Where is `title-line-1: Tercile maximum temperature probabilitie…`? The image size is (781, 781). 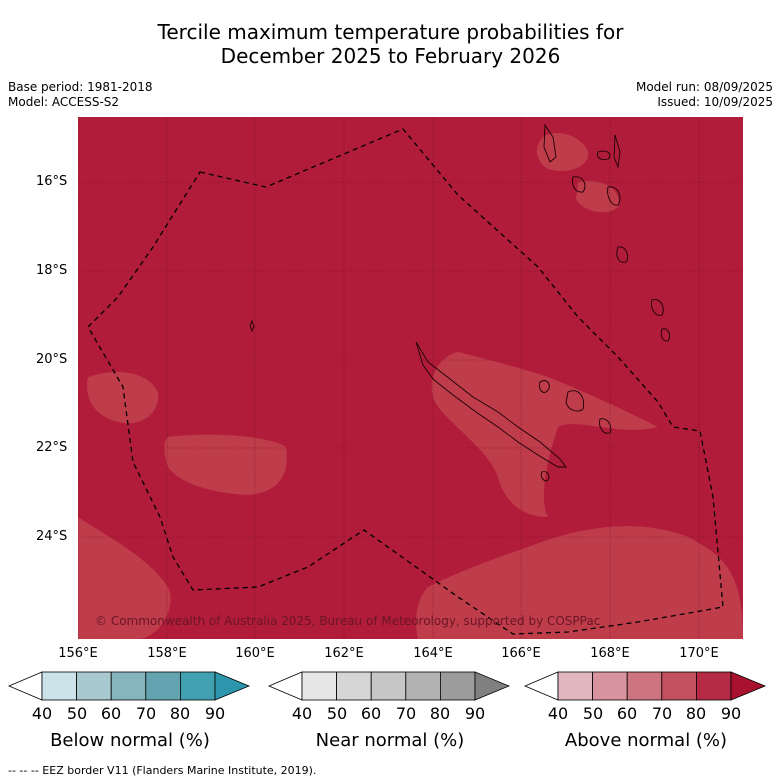
title-line-1: Tercile maximum temperature probabilitie… is located at coordinates (390, 32).